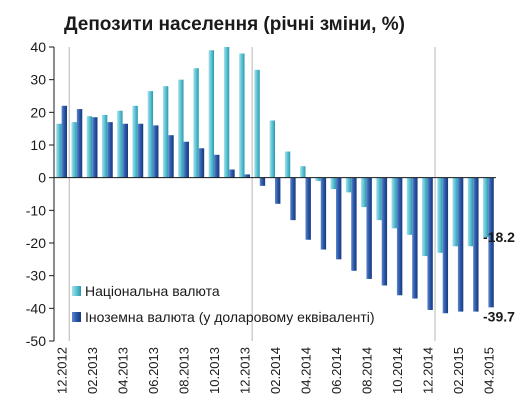 Image resolution: width=528 pixels, height=409 pixels. I want to click on bar-national-08.2014, so click(364, 192).